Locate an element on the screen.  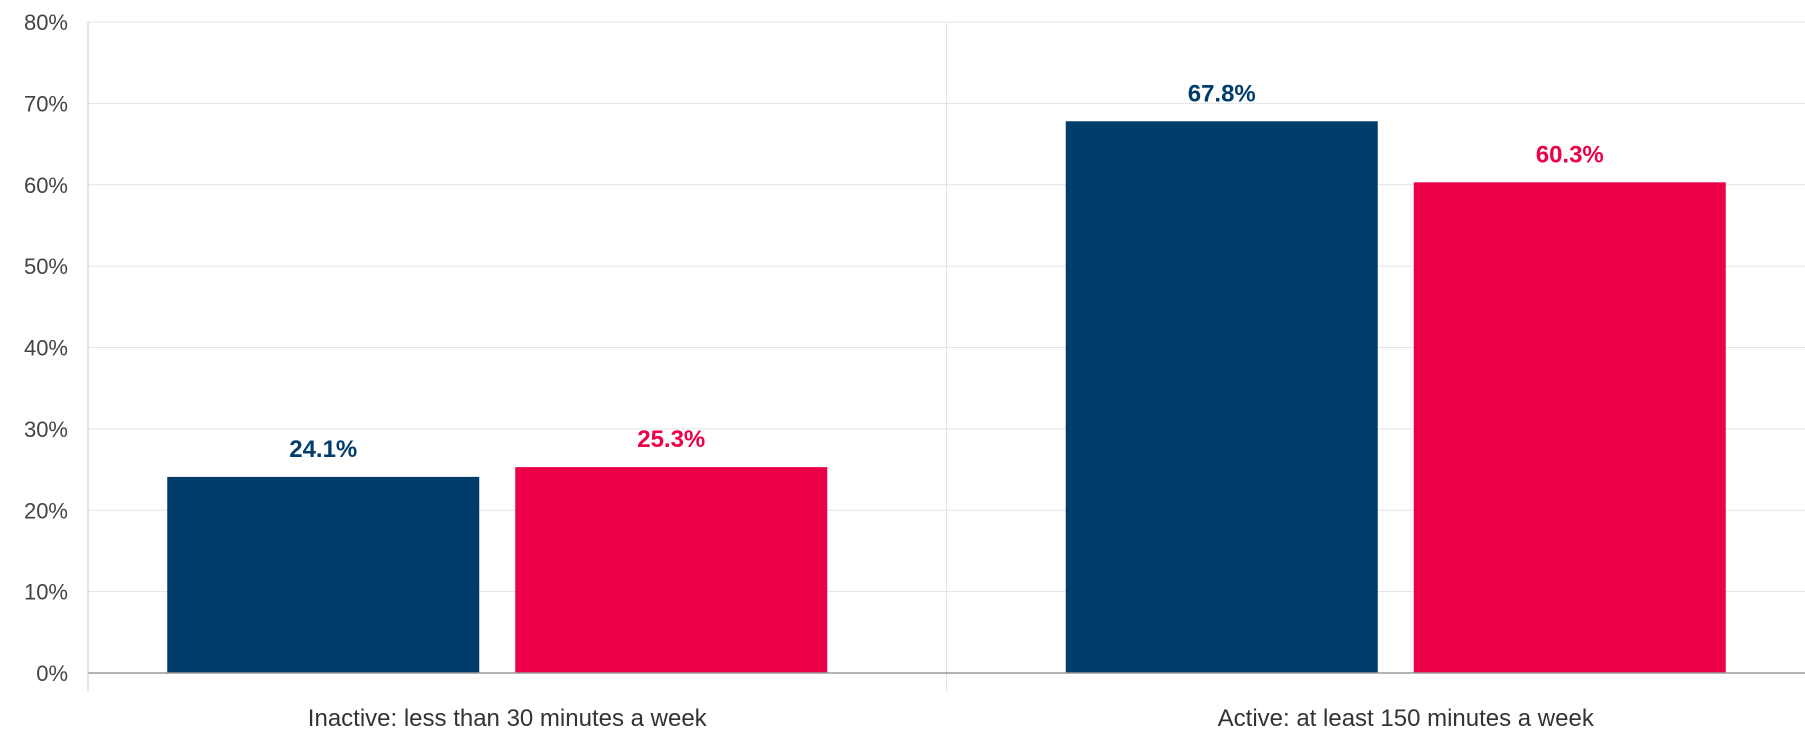
bar-value-label: 24.1% is located at coordinates (323, 449).